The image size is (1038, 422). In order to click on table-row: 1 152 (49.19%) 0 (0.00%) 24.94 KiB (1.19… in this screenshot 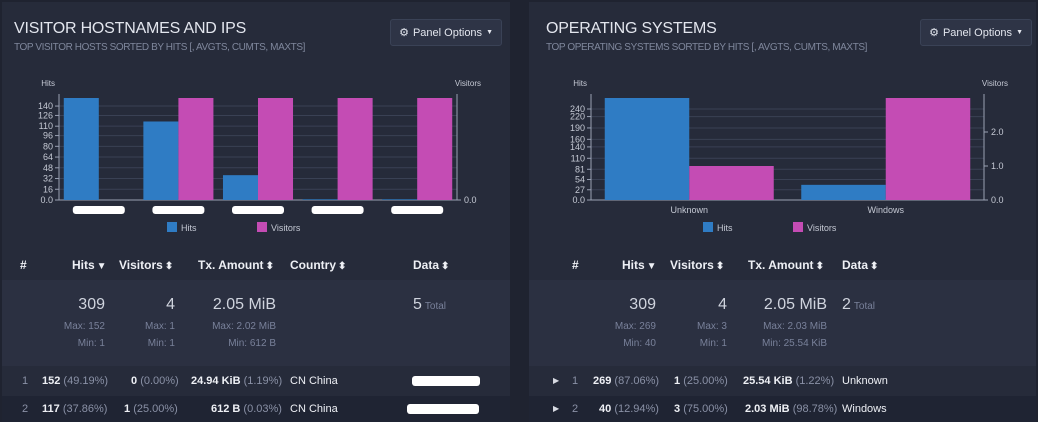, I will do `click(256, 381)`.